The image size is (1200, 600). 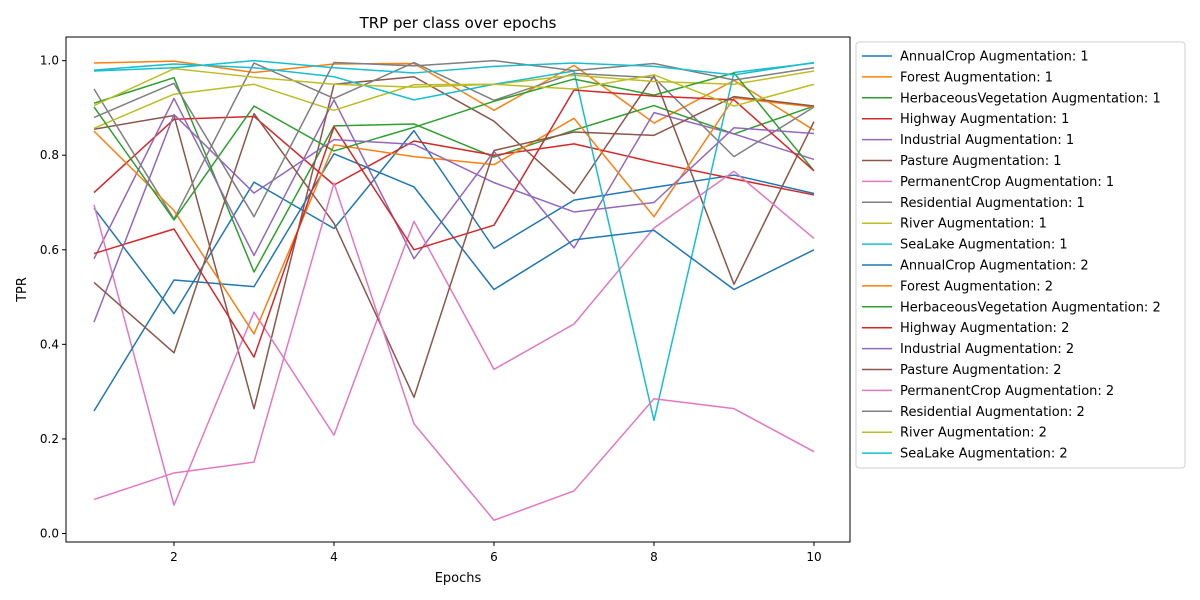 What do you see at coordinates (654, 557) in the screenshot?
I see `x-tick-label: 8` at bounding box center [654, 557].